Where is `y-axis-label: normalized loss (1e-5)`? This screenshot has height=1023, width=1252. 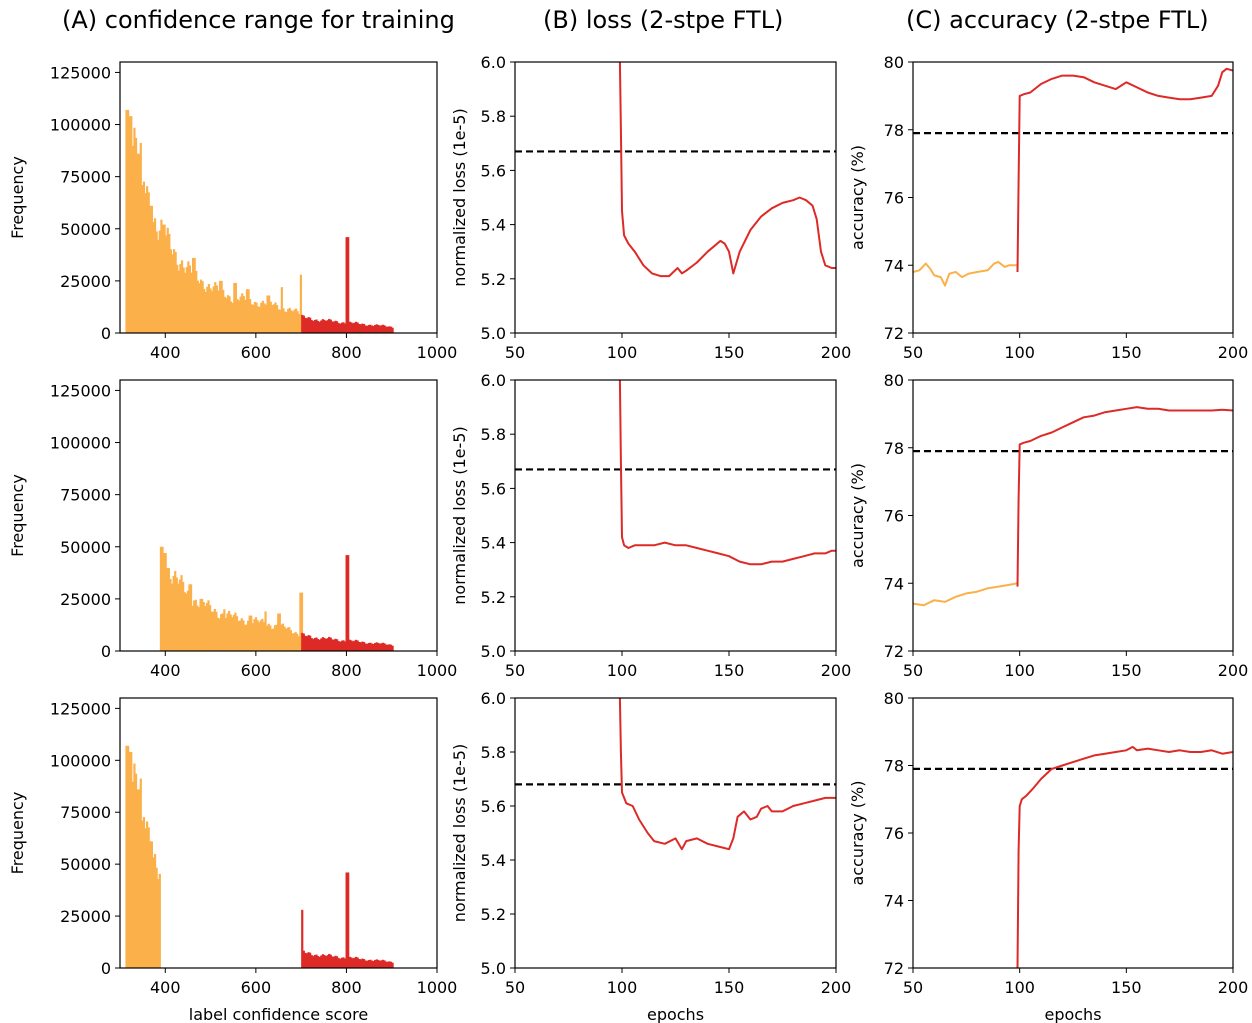 y-axis-label: normalized loss (1e-5) is located at coordinates (459, 197).